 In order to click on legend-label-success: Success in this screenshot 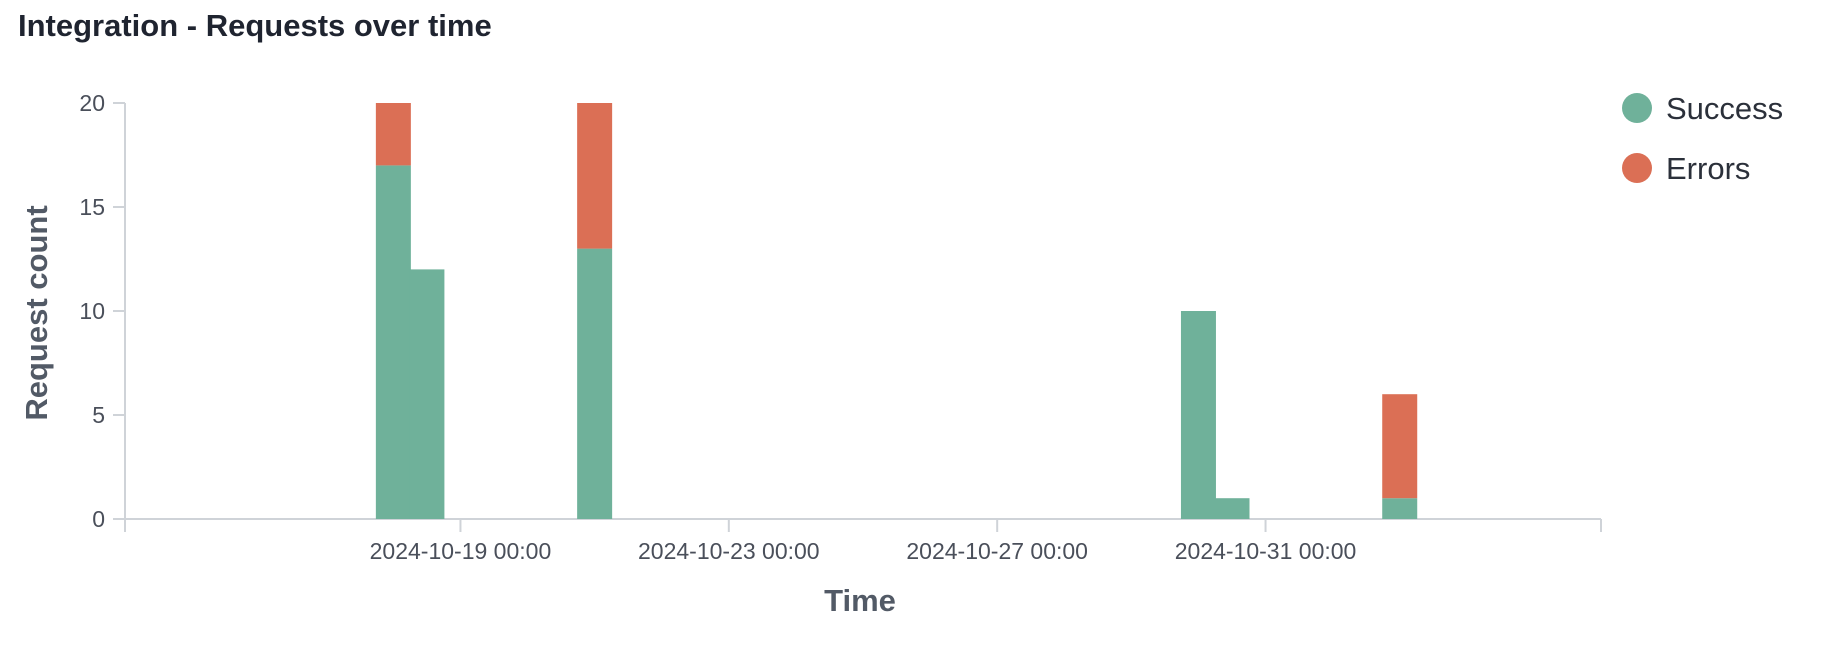, I will do `click(1724, 108)`.